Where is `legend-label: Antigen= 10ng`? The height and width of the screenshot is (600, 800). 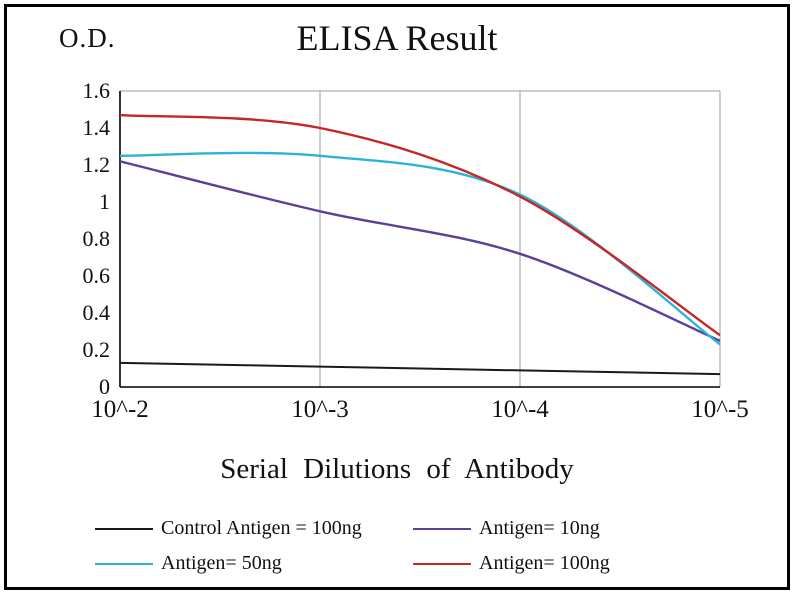 legend-label: Antigen= 10ng is located at coordinates (539, 528).